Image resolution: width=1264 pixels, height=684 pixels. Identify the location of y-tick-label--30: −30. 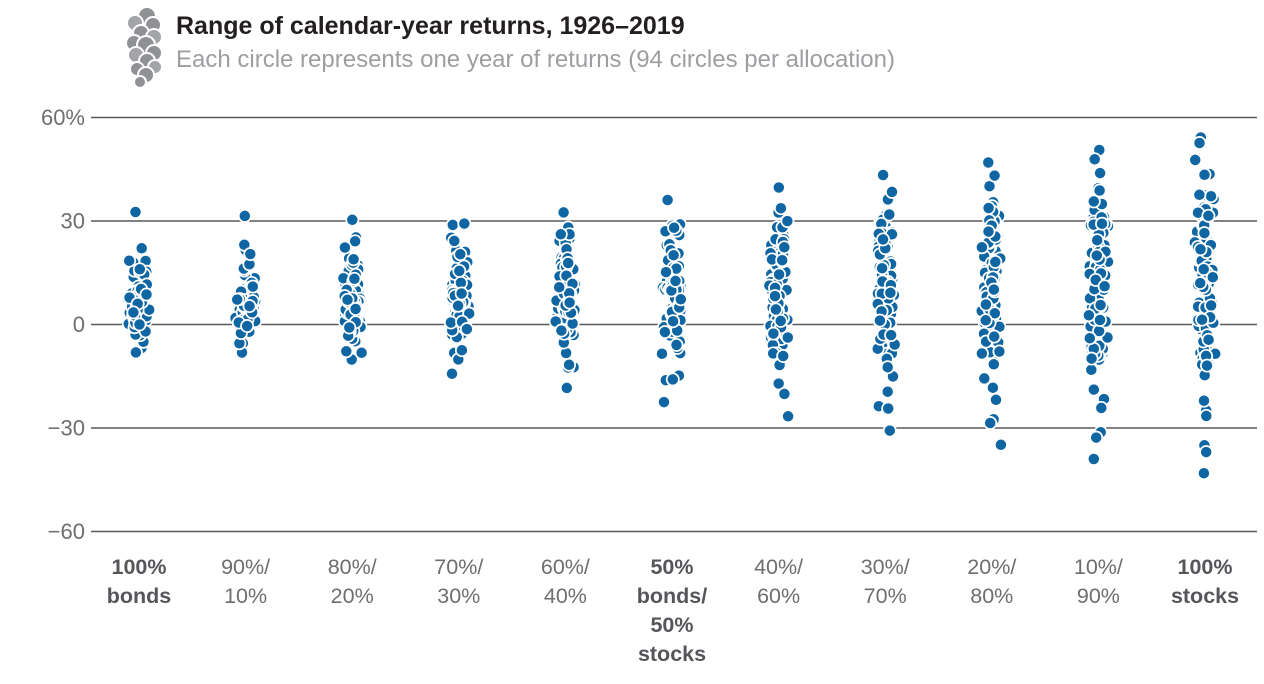
(66, 428).